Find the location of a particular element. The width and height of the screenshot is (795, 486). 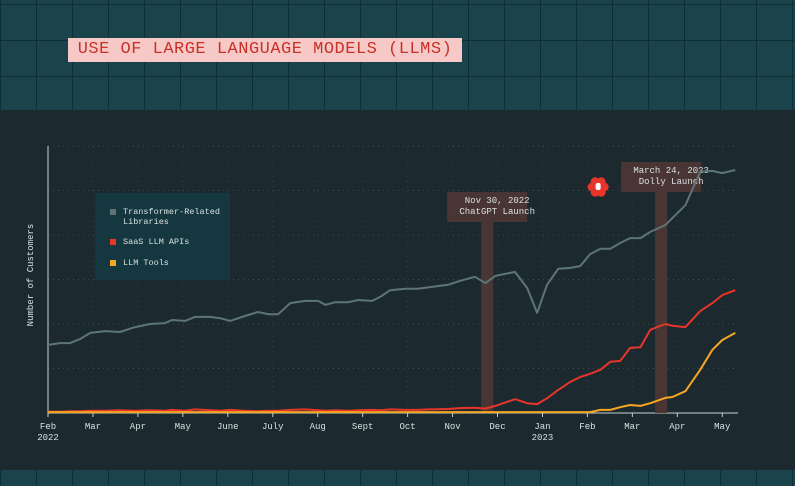

dolly-icon is located at coordinates (598, 187).